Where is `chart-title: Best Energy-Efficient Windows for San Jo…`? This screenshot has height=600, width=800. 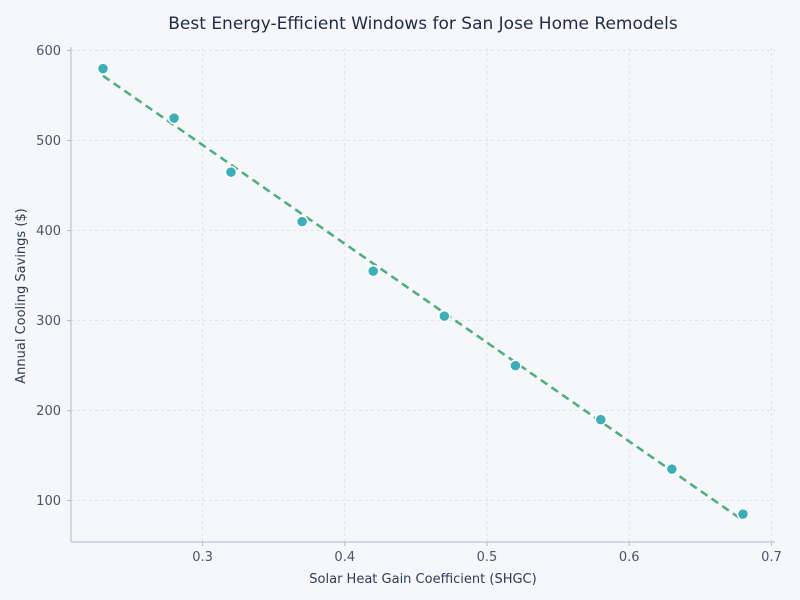 chart-title: Best Energy-Efficient Windows for San Jo… is located at coordinates (423, 24).